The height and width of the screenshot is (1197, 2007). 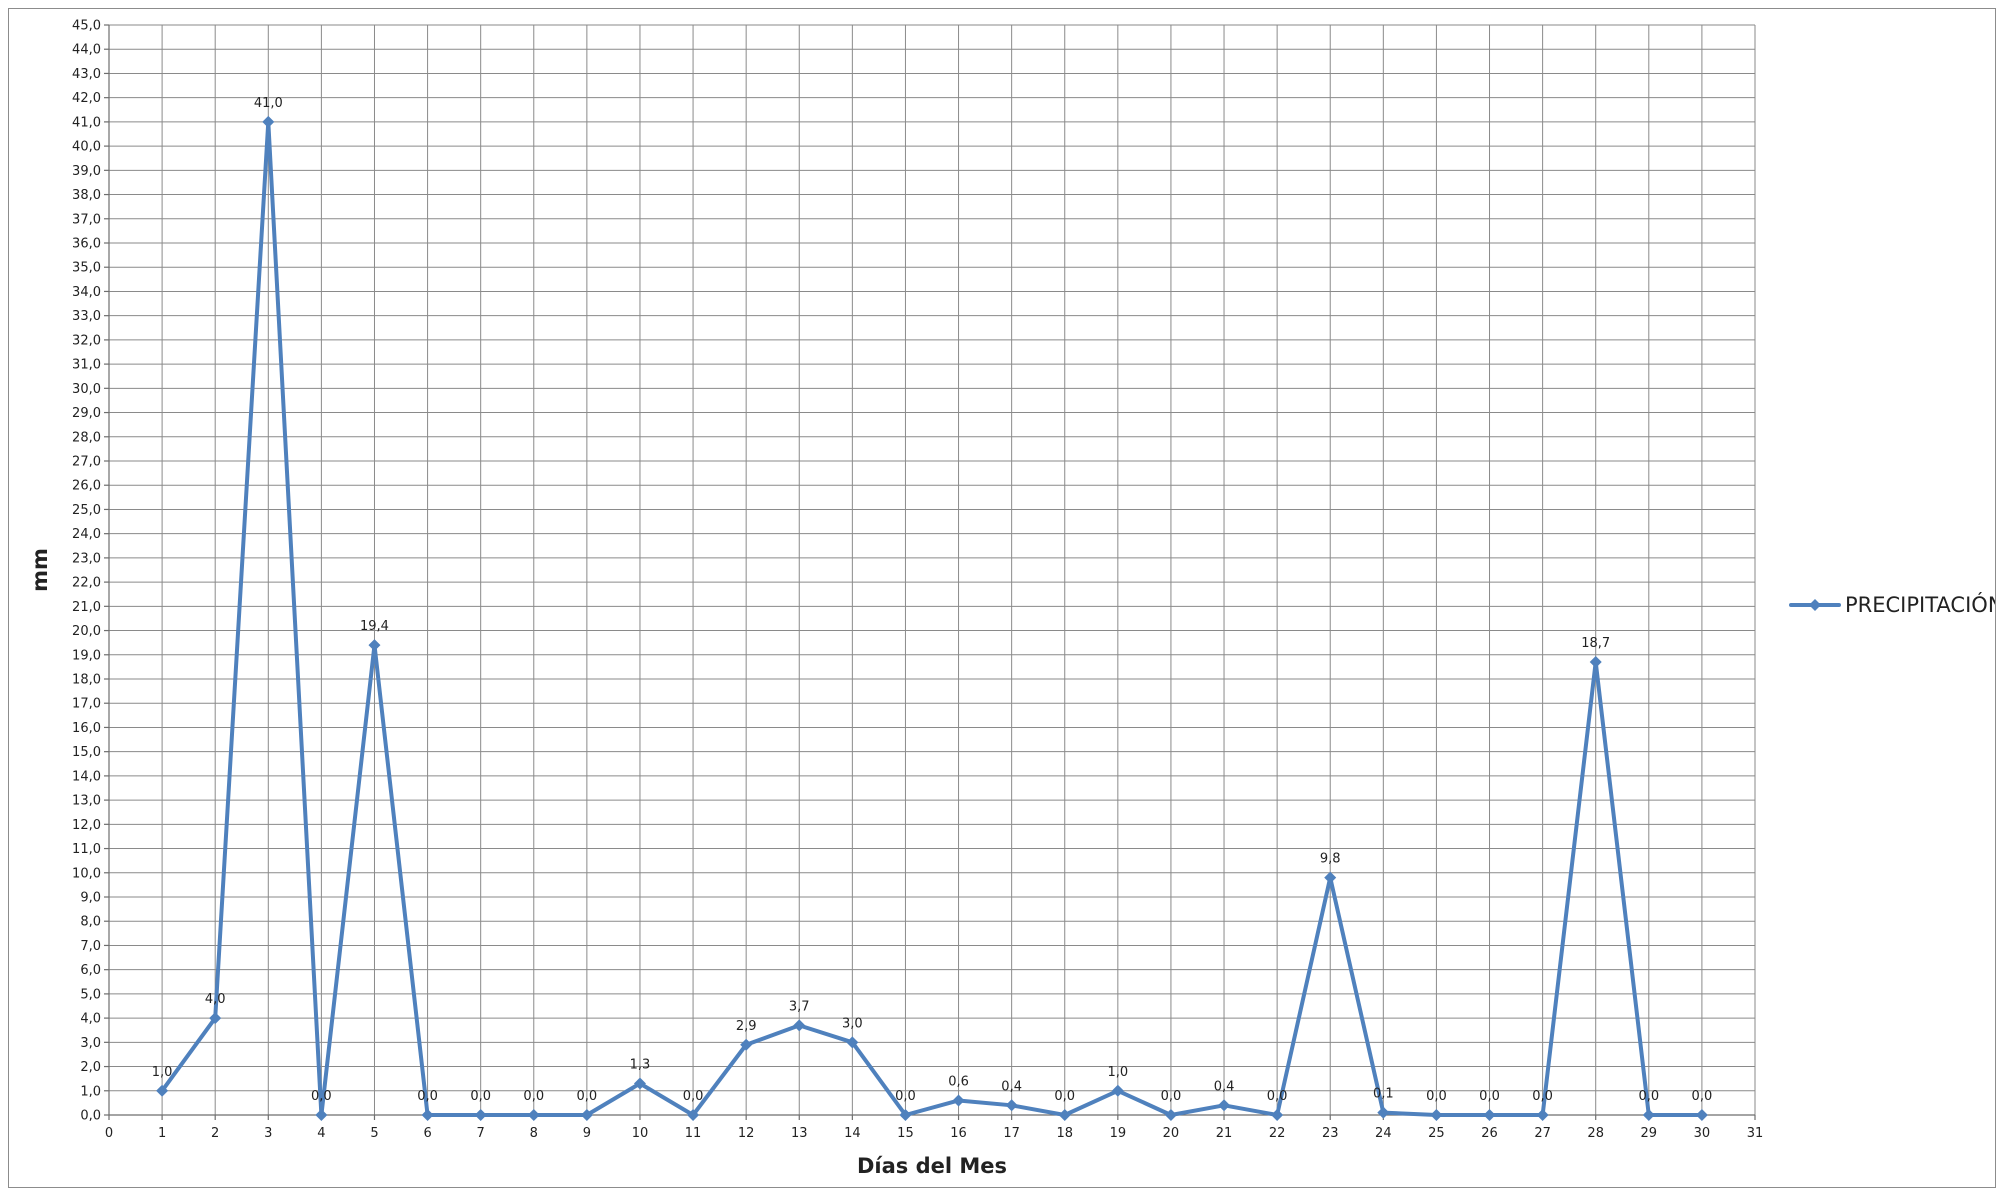 I want to click on x-tick-label: 7, so click(x=481, y=1133).